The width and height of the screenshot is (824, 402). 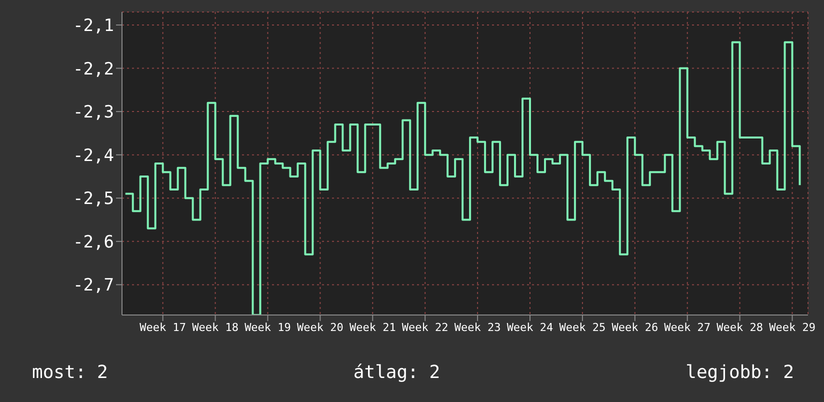 I want to click on x-tick-label: Week 26, so click(x=635, y=327).